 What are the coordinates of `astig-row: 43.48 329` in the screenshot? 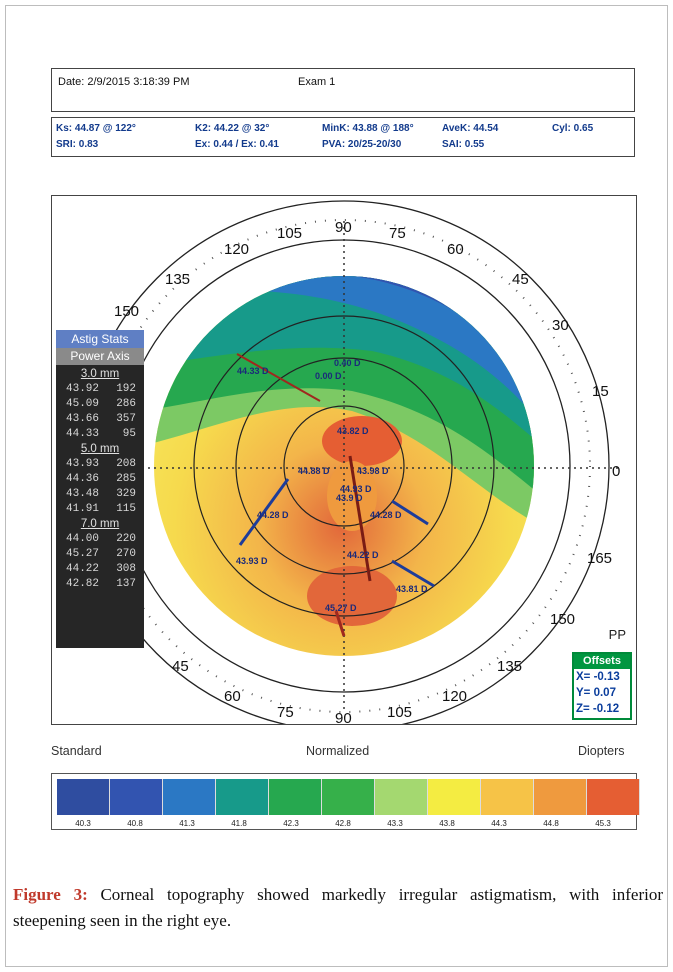 It's located at (100, 494).